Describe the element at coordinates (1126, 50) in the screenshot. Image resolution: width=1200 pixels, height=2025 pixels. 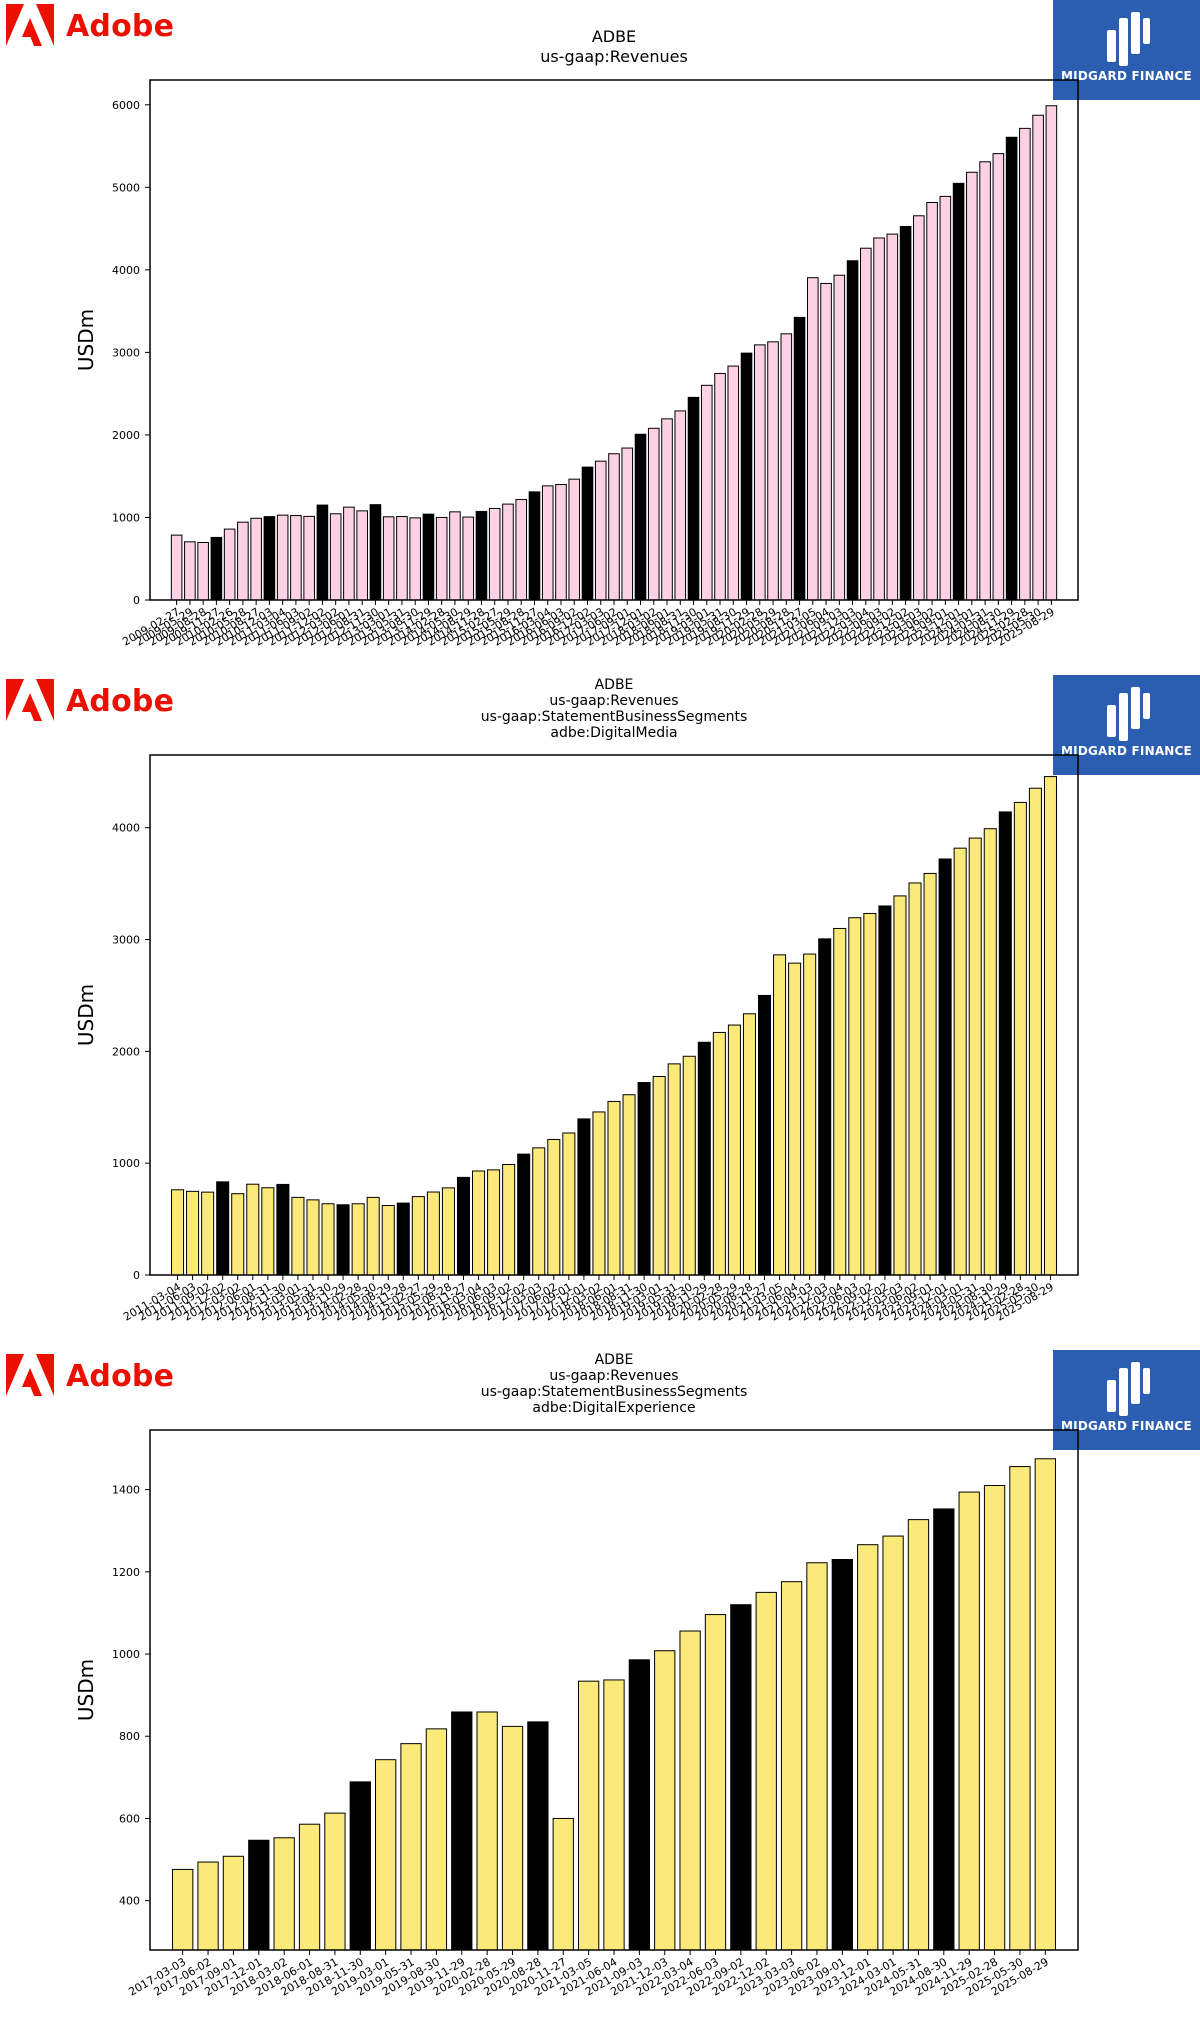
I see `partner-badge: MIDGARD FINANCE` at that location.